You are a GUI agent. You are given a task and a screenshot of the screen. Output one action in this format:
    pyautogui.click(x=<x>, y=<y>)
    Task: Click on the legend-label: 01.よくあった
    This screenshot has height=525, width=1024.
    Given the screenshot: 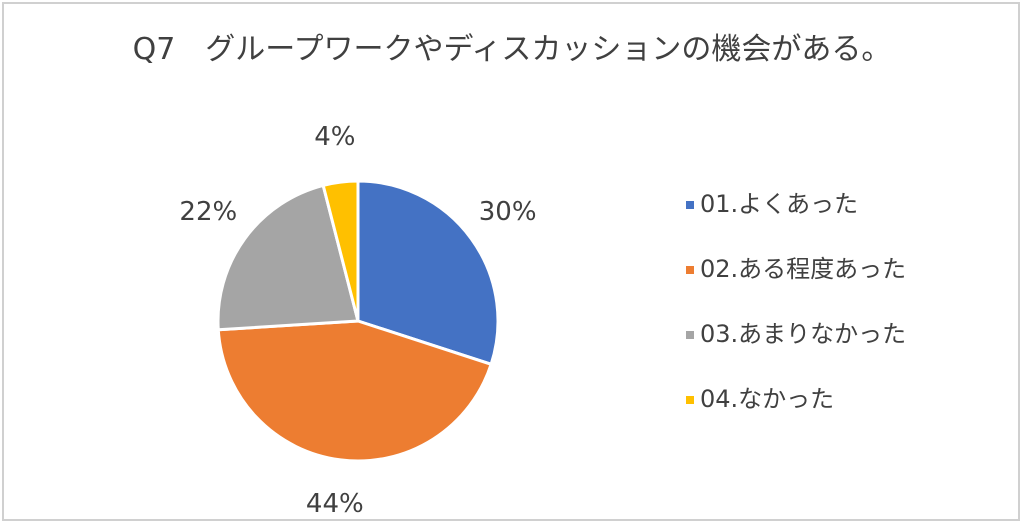 What is the action you would take?
    pyautogui.click(x=779, y=204)
    